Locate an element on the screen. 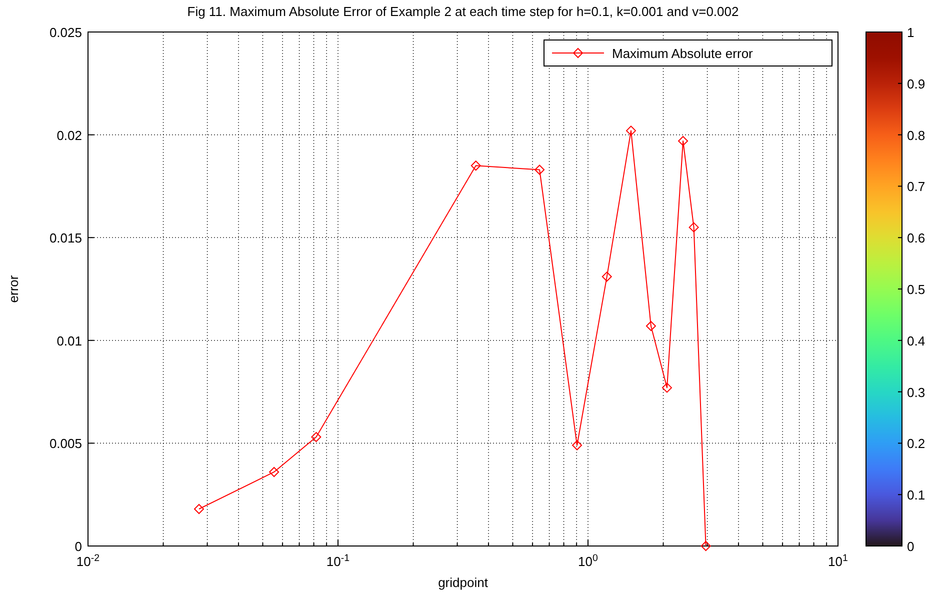 The image size is (935, 594). y-tick-label: 0.025 is located at coordinates (65, 32).